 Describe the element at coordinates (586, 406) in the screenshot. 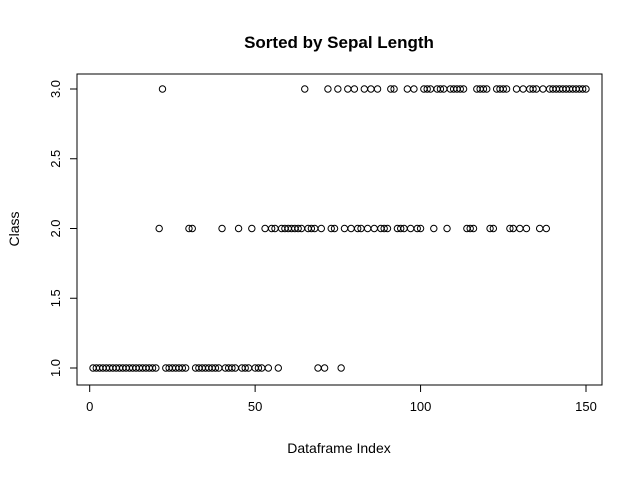

I see `x-tick-label: 150` at that location.